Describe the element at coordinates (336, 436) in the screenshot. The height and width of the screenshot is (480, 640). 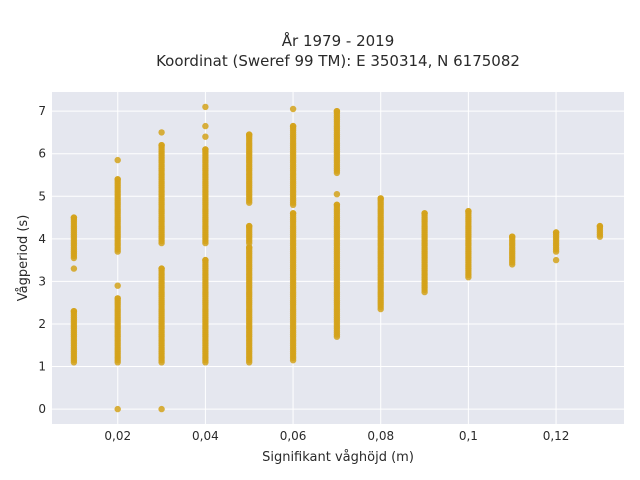
I see `x-axis-ticks: 0,02 0,04 0,06 0,08 0,1 0,12` at that location.